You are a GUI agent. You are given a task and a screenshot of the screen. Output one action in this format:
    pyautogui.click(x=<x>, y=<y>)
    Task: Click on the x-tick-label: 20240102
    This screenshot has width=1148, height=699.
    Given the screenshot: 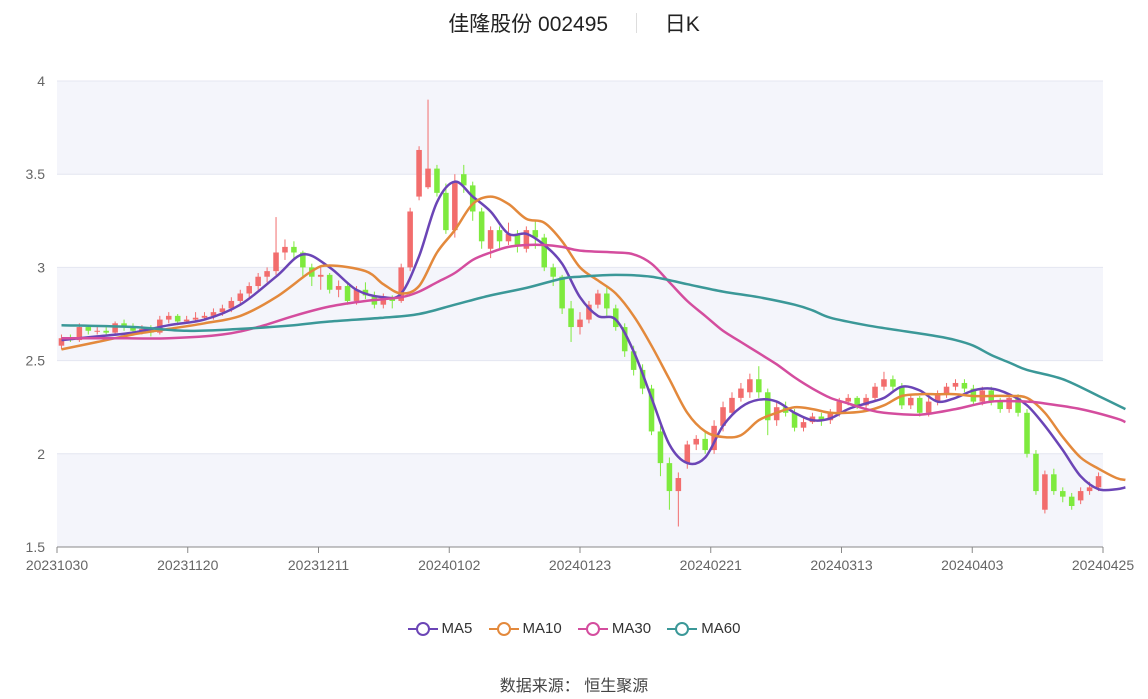 What is the action you would take?
    pyautogui.click(x=449, y=565)
    